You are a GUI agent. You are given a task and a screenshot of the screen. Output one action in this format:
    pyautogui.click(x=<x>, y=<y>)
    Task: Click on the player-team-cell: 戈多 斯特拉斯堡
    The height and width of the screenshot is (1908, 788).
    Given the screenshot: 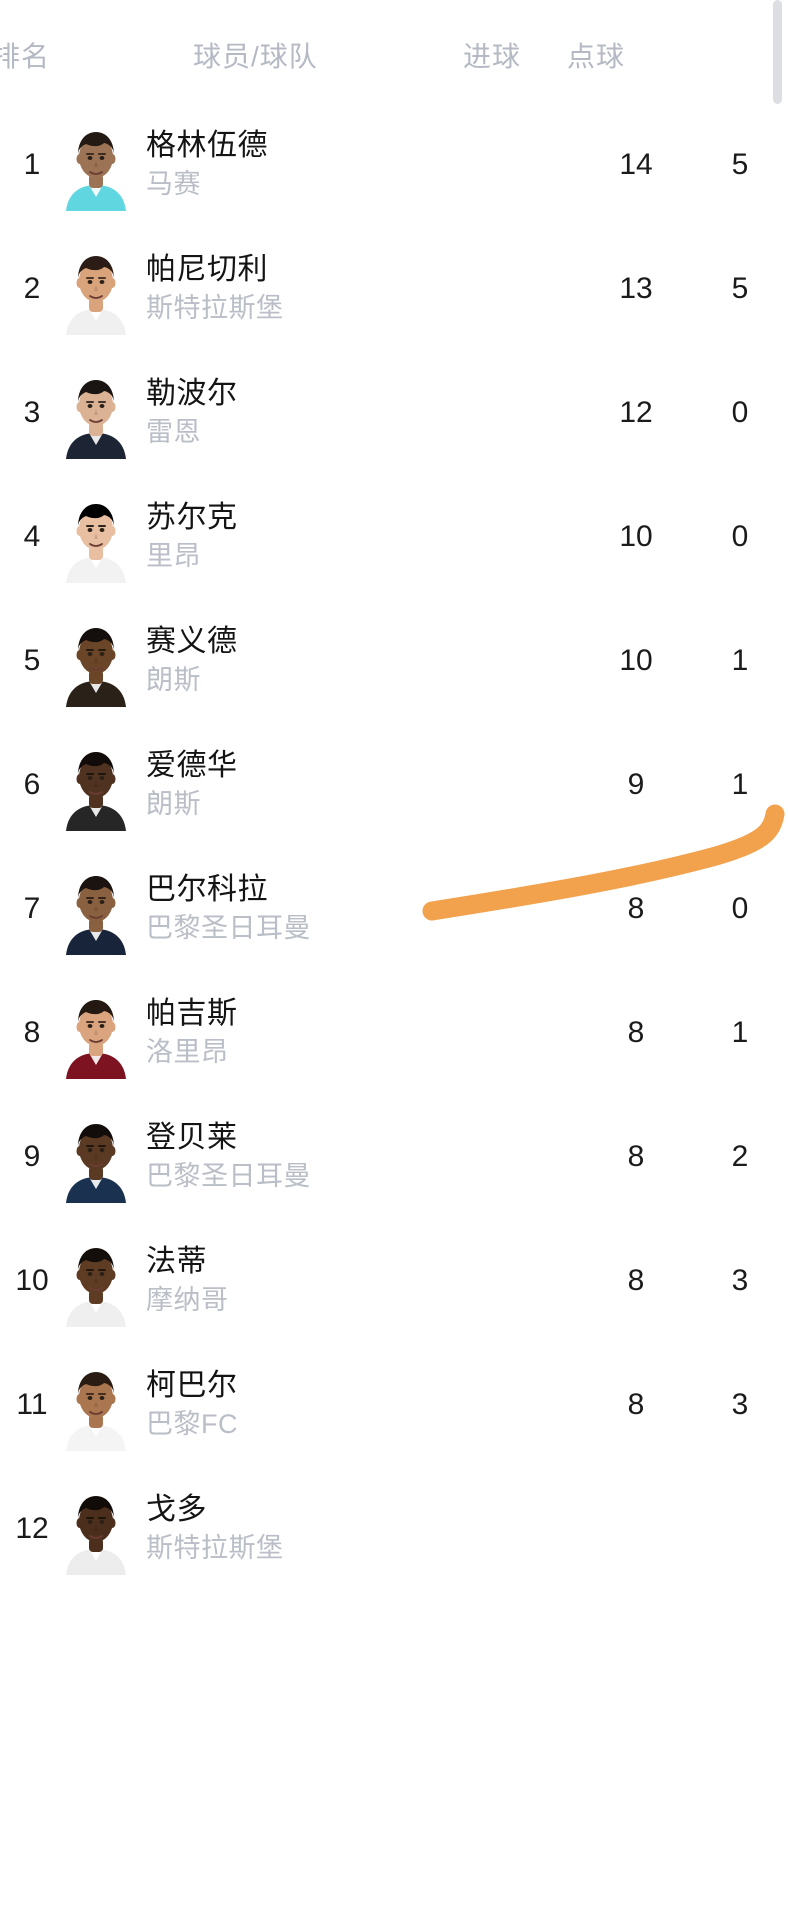 What is the action you would take?
    pyautogui.click(x=357, y=1528)
    